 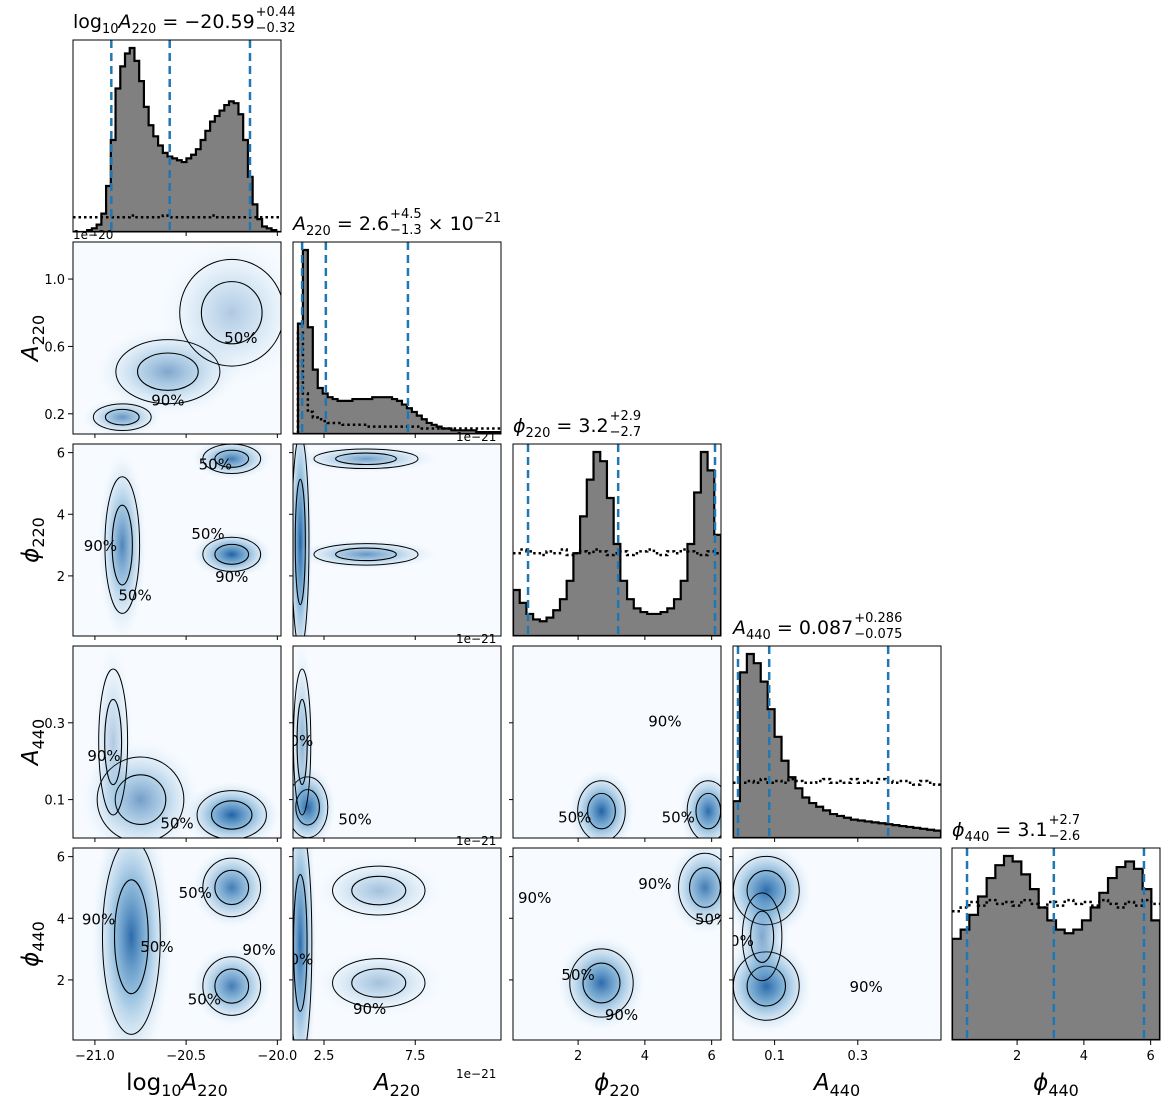 I want to click on hist-panel-phi220: ϕ220 = 3.2 +2.9−2.7, so click(x=617, y=523).